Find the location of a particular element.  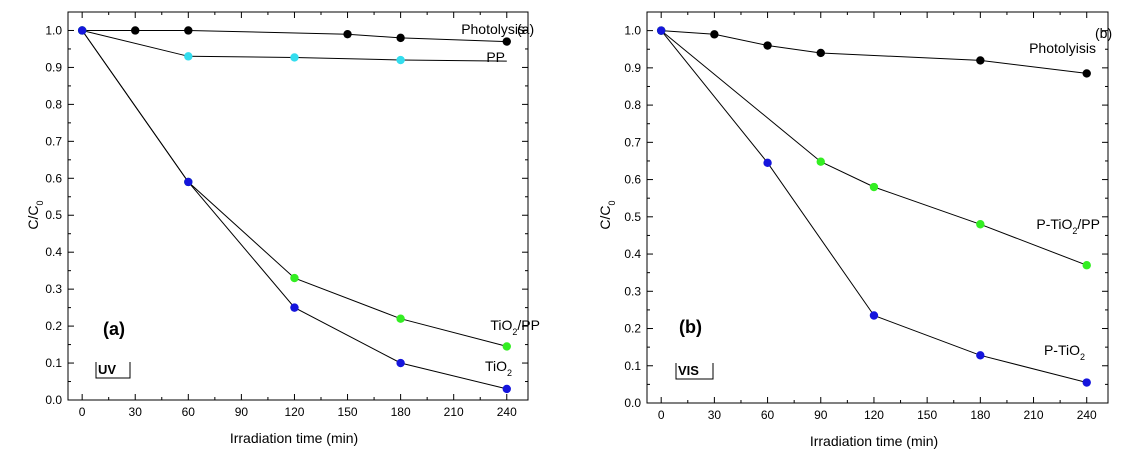

x-tick-label-b: 180 is located at coordinates (980, 415).